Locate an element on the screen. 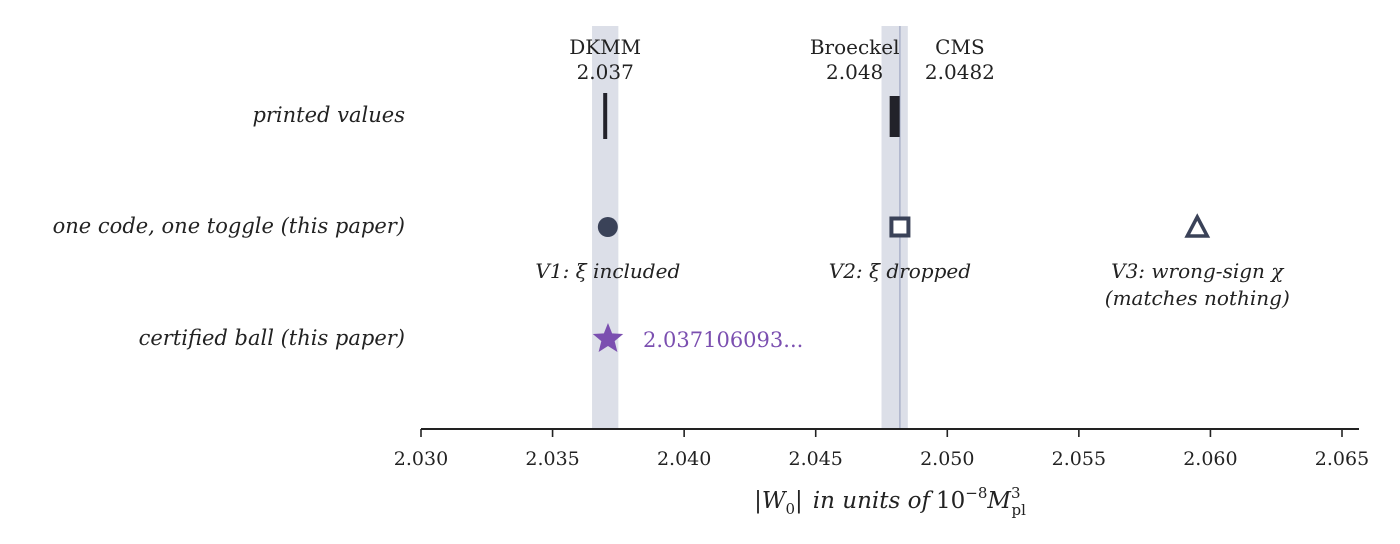  row-label-printed-values: printed values is located at coordinates (328, 115).